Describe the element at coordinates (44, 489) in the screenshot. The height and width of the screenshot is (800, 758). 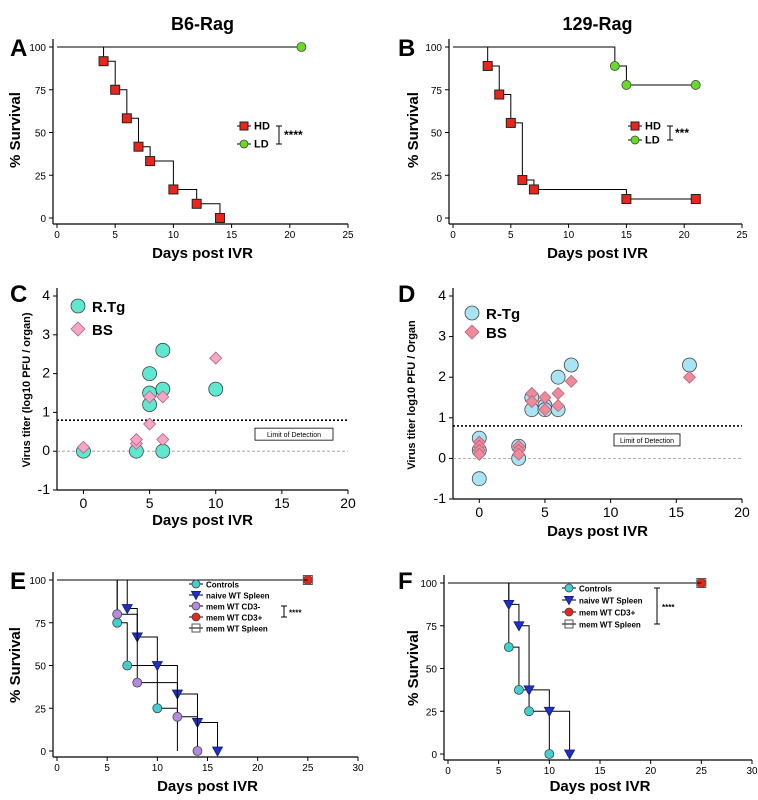
I see `y-tick-label: -1` at that location.